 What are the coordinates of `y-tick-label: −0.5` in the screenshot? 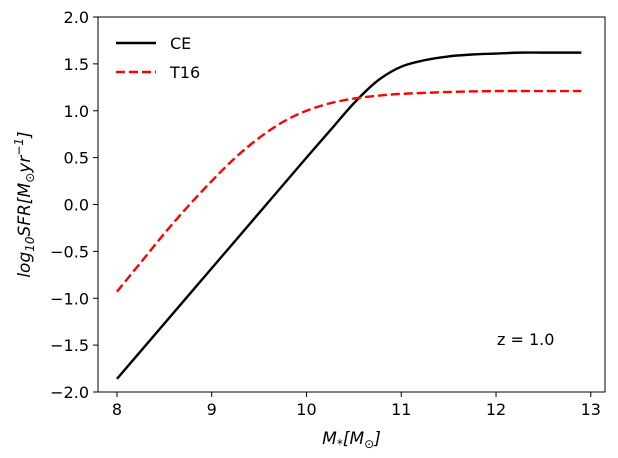 It's located at (69, 251).